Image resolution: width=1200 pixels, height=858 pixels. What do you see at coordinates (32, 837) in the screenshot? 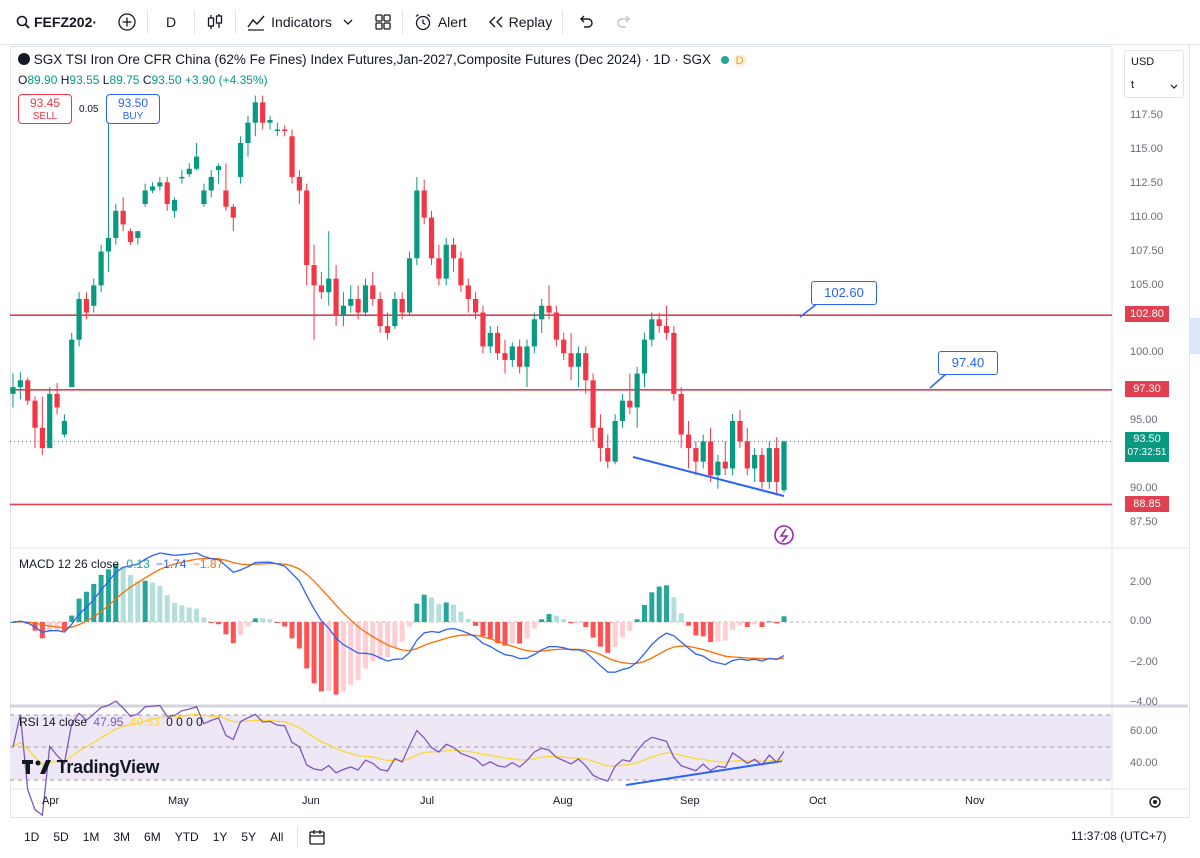
I see `range-1d: 1D` at bounding box center [32, 837].